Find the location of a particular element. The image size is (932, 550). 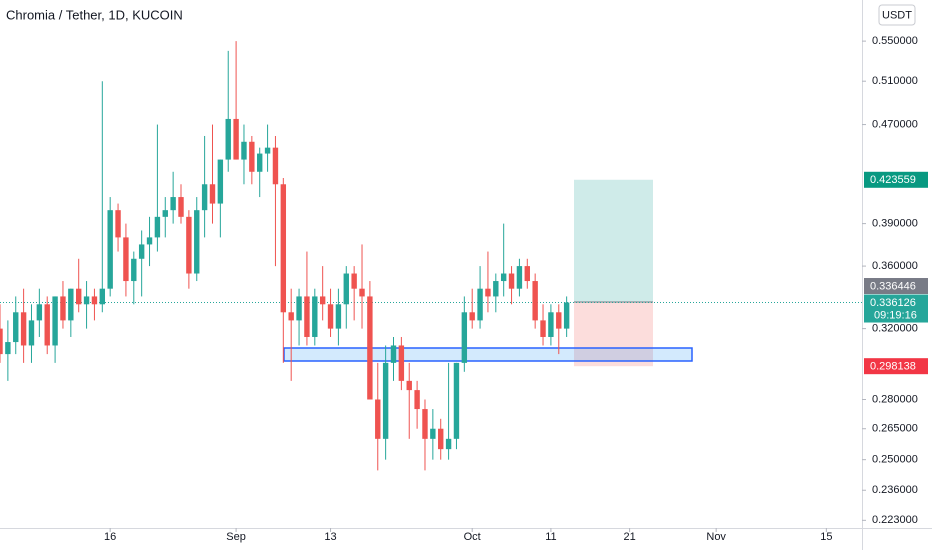

x-tick-label: Oct is located at coordinates (472, 537).